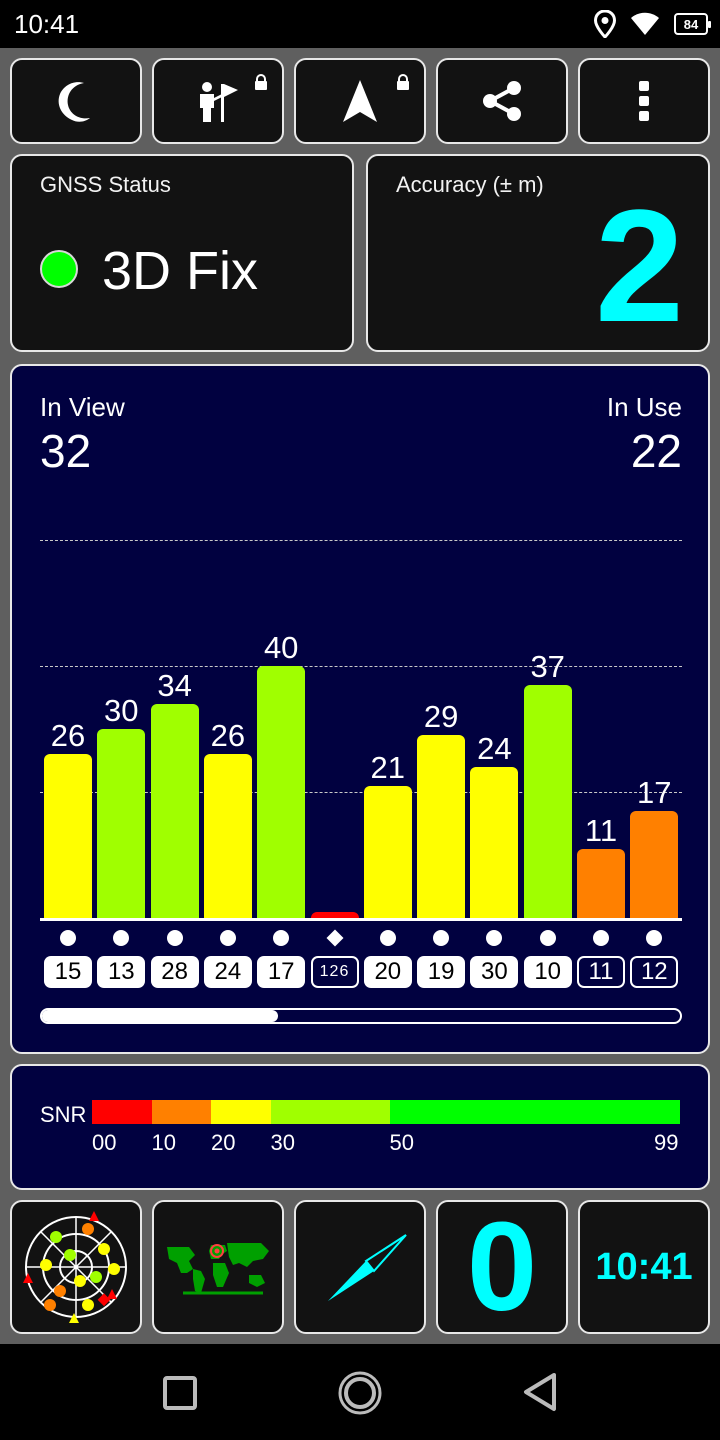  I want to click on satellite-id-tag: 13, so click(121, 972).